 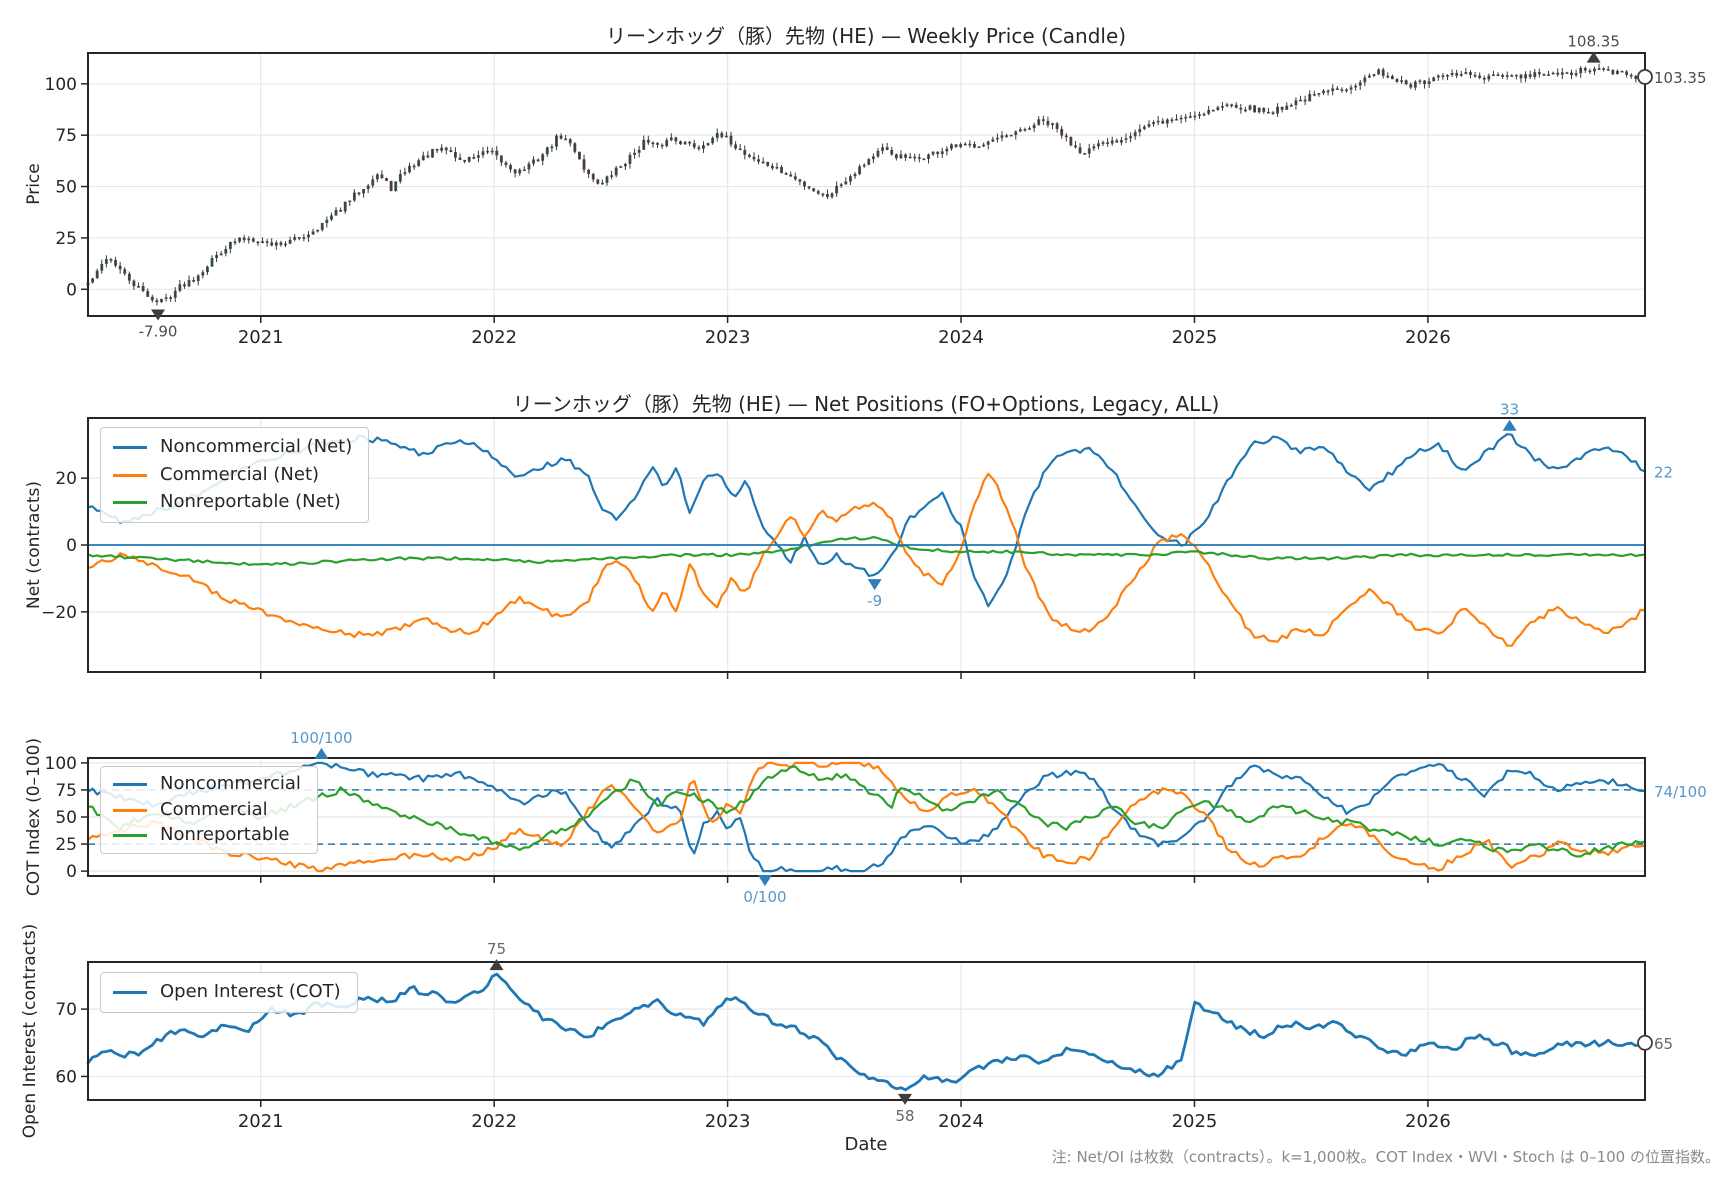 I want to click on net-high-label: 33, so click(x=1509, y=410).